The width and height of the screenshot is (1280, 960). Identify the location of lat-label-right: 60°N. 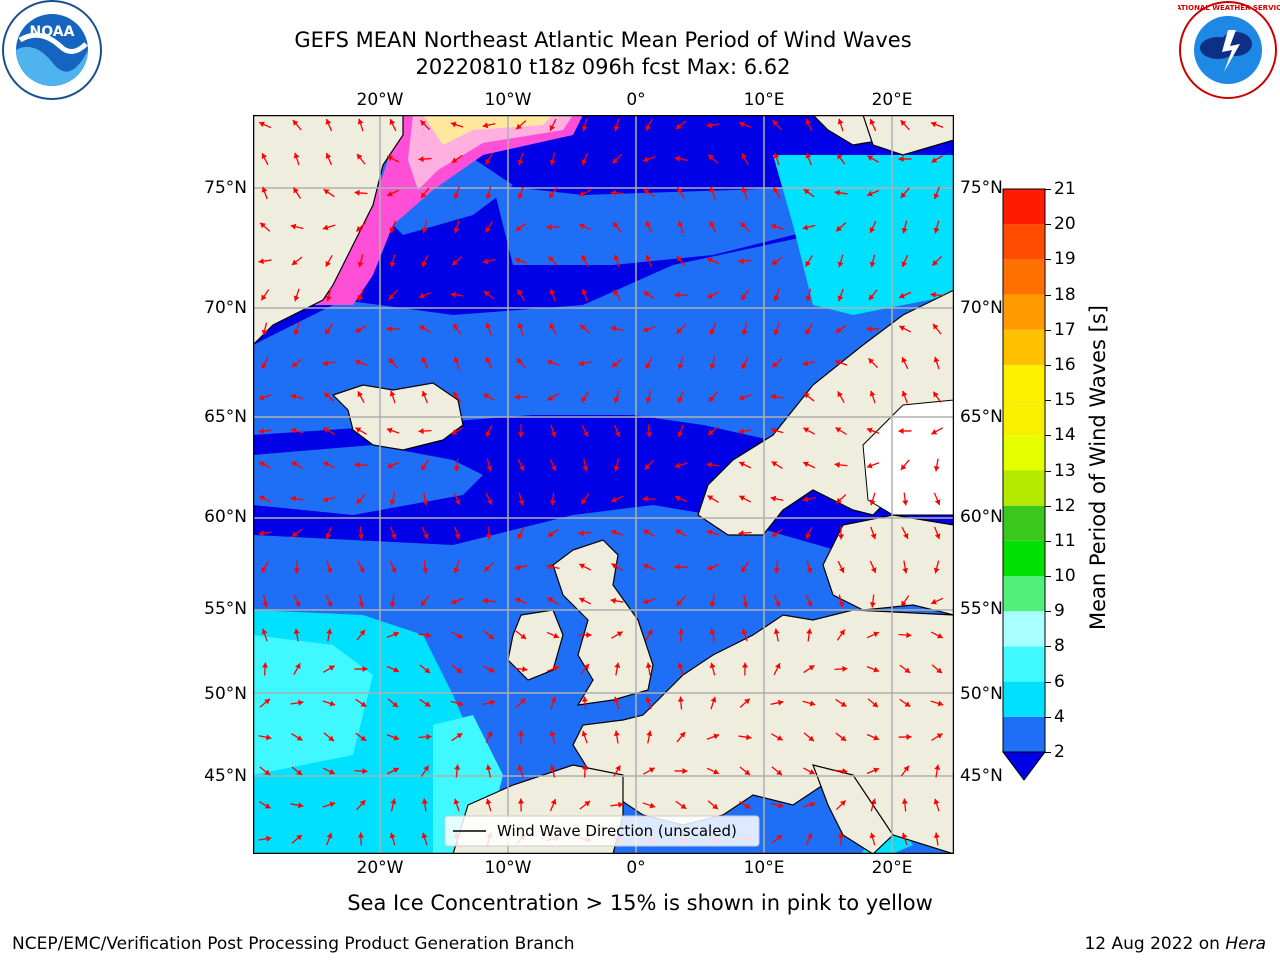
(981, 517).